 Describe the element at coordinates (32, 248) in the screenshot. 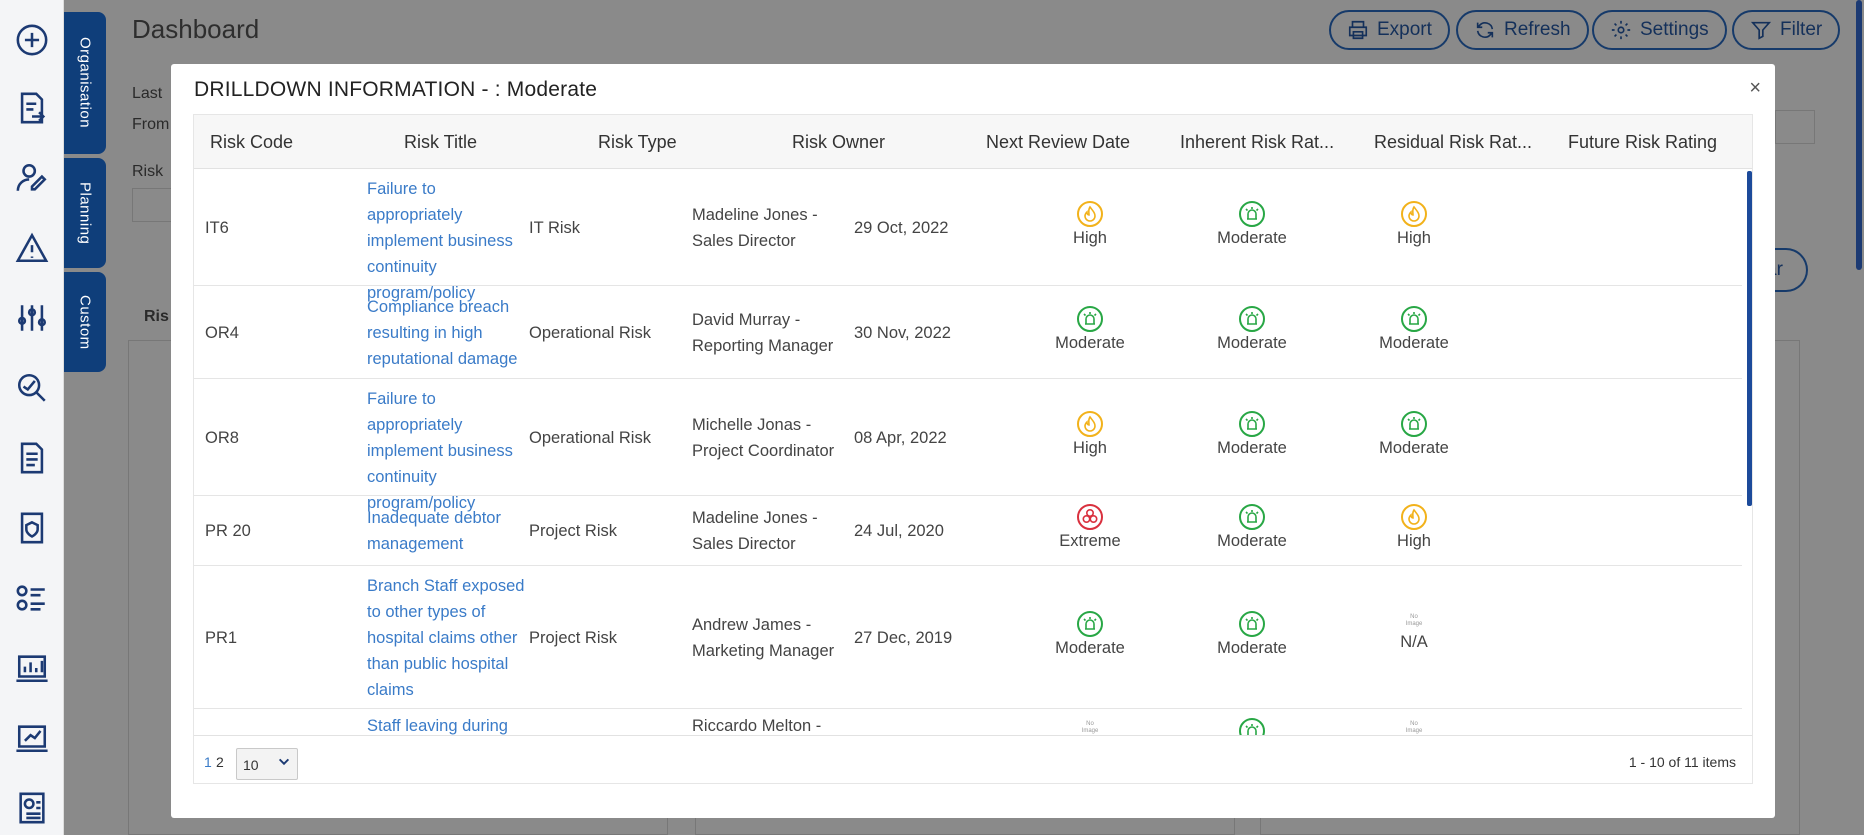

I see `warning-icon` at that location.